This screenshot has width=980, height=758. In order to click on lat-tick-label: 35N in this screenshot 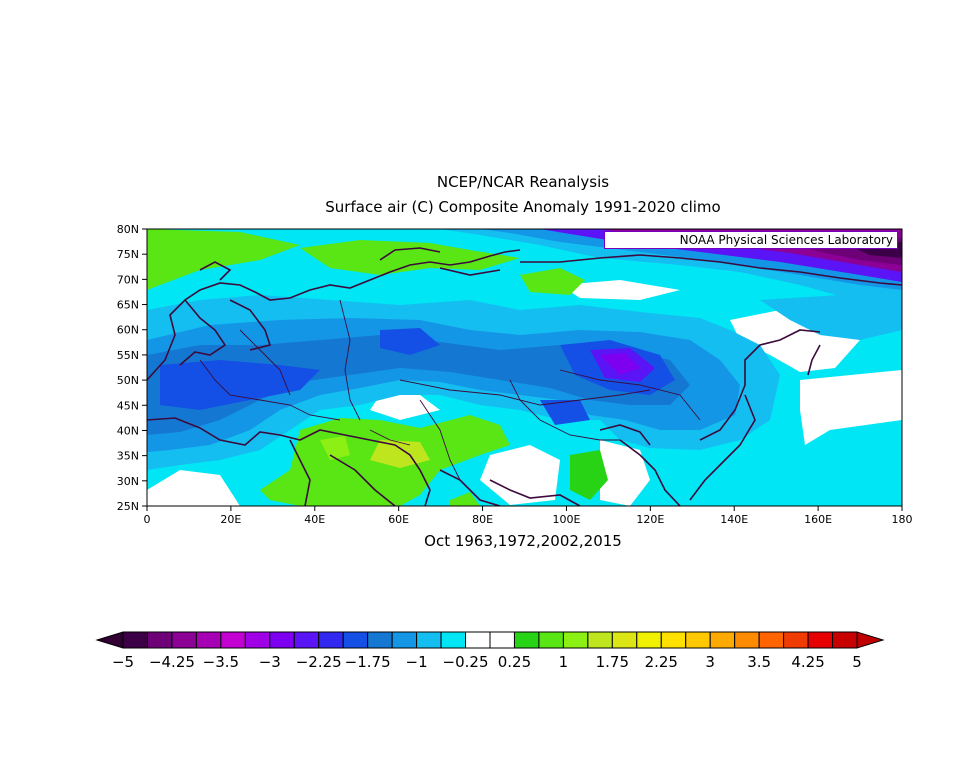, I will do `click(128, 456)`.